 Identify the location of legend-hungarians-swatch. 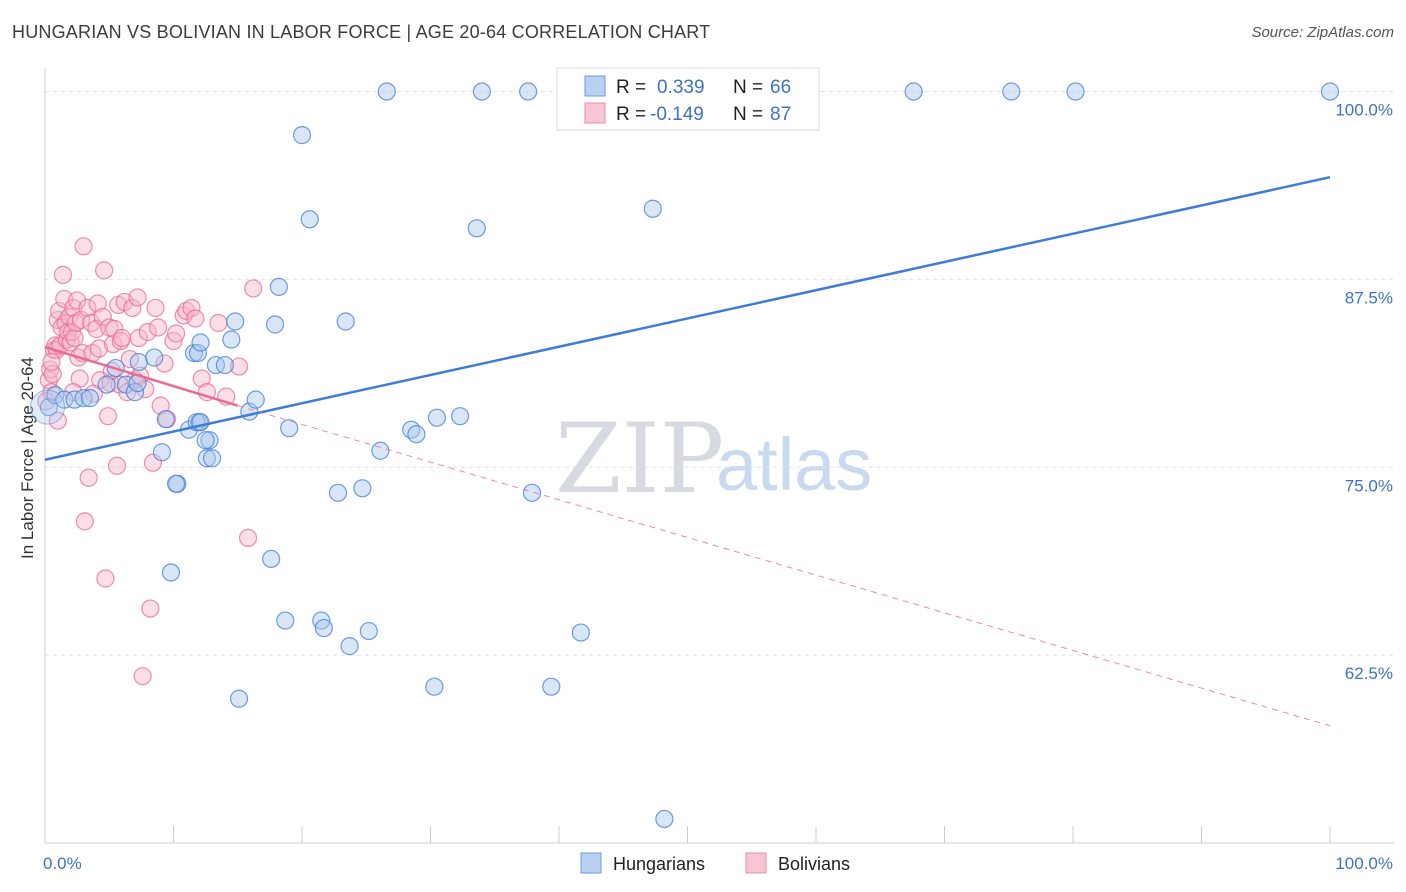
(591, 863).